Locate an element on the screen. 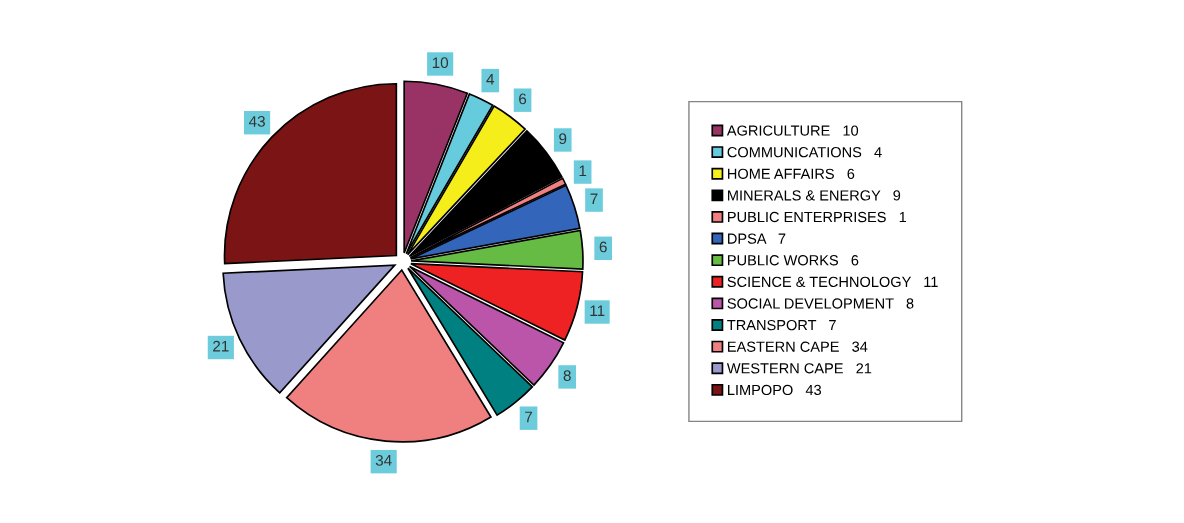  legend-label: WESTERN CAPE 21 is located at coordinates (799, 368).